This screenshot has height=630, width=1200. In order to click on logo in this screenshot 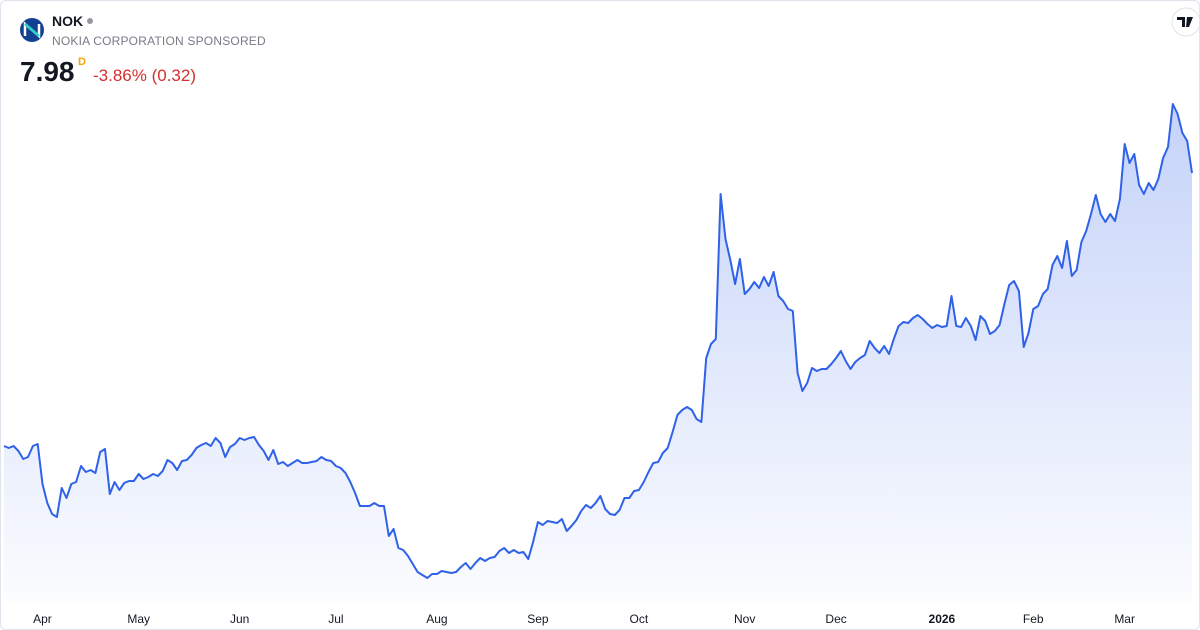, I will do `click(32, 30)`.